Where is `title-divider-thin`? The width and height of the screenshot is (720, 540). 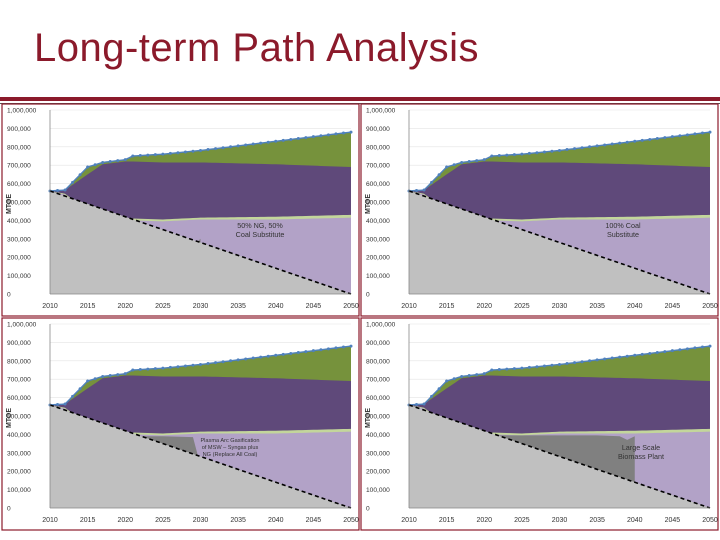
title-divider-thin is located at coordinates (360, 103).